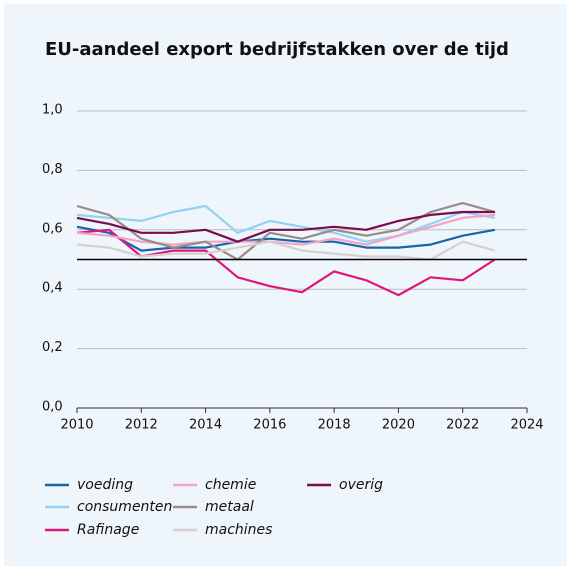 The image size is (571, 570). Describe the element at coordinates (205, 425) in the screenshot. I see `x-tick-label: 2014` at that location.